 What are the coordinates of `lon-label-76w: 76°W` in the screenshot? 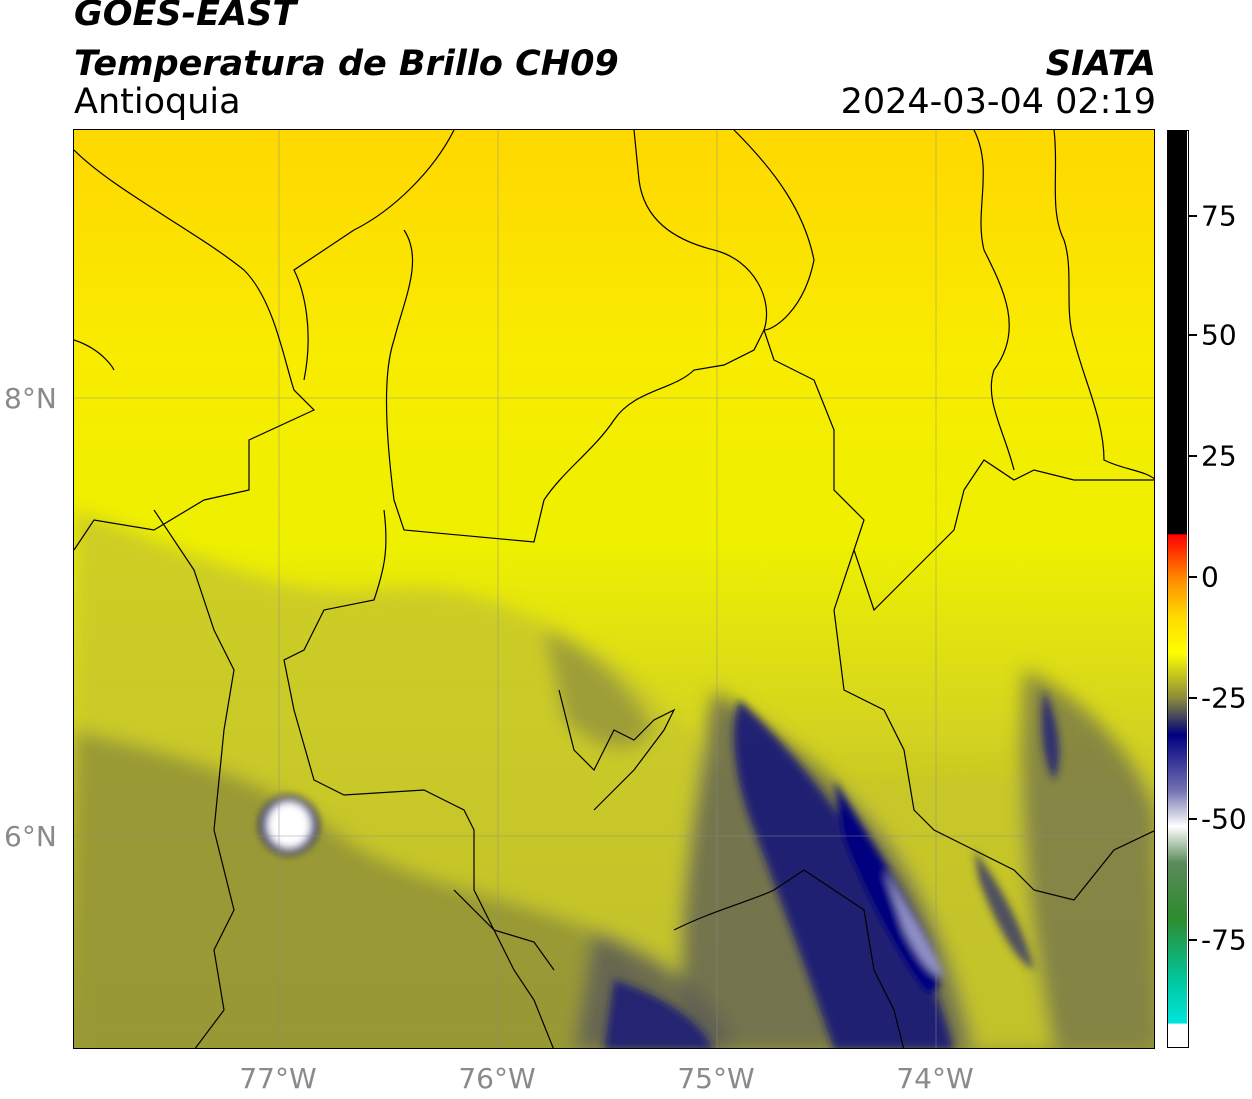 It's located at (497, 1078).